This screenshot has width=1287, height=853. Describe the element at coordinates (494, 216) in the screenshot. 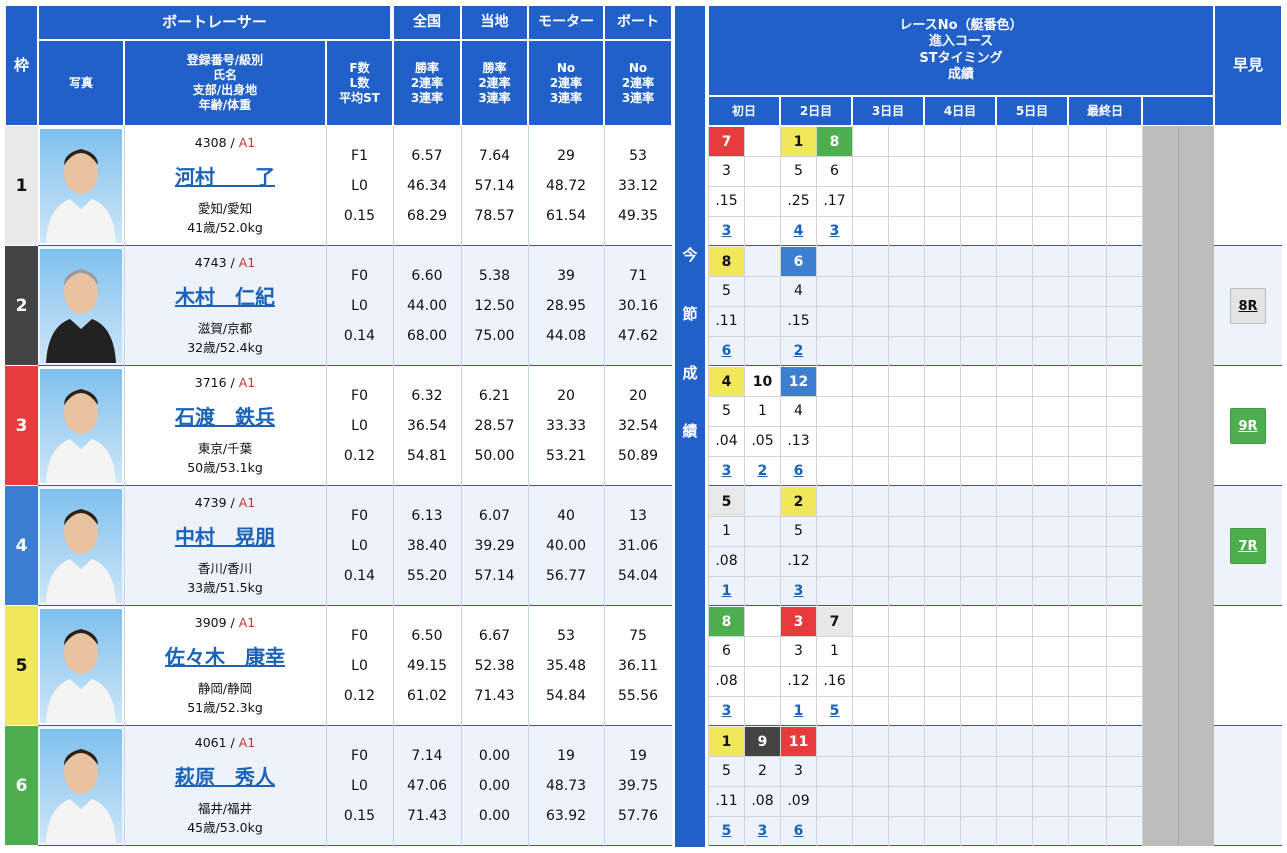

I see `stat-tou: 78.57` at that location.